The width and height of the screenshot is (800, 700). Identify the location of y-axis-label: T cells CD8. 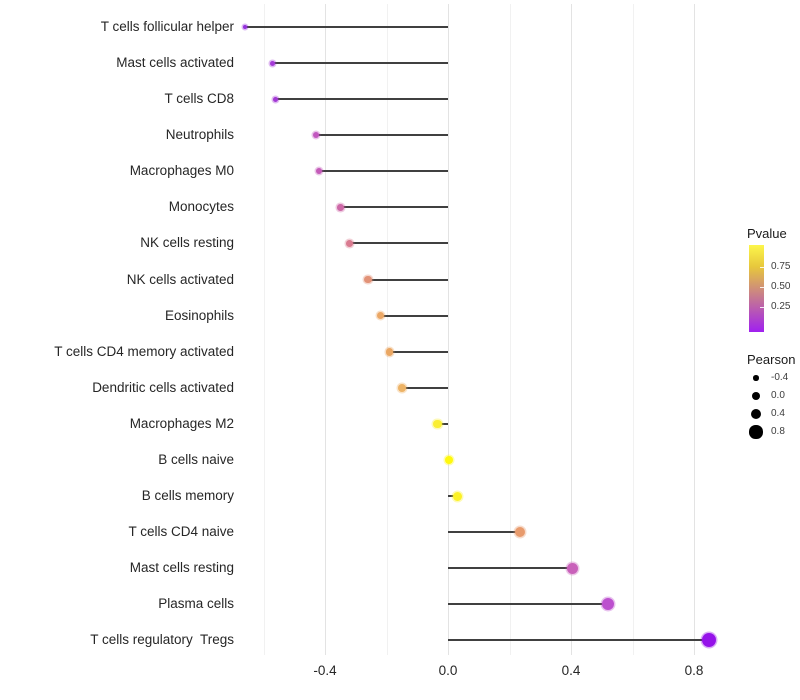
(199, 99).